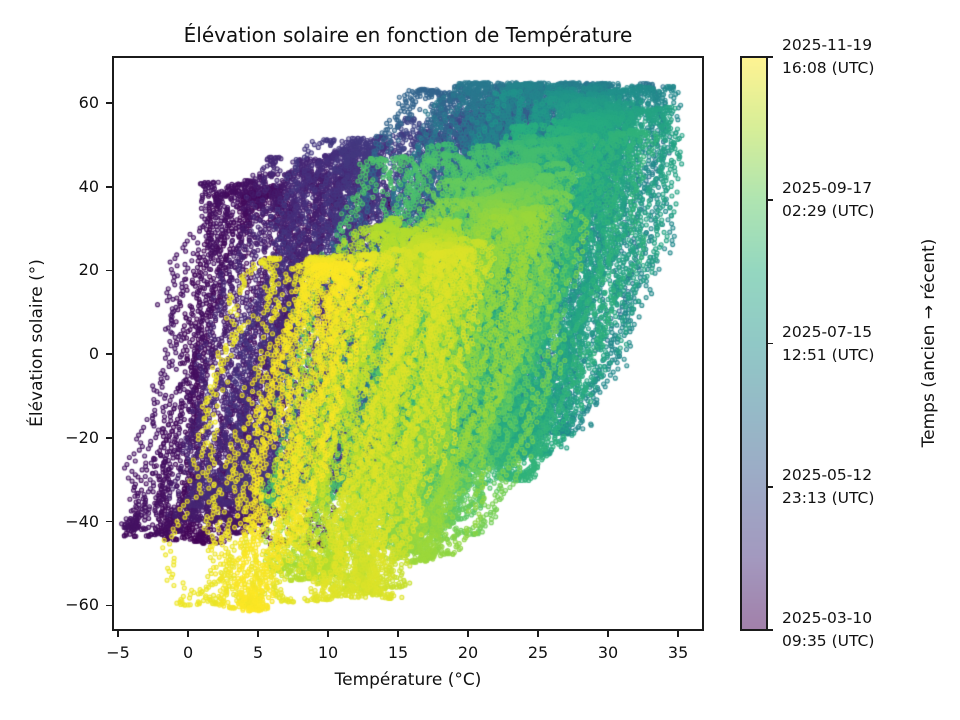 This screenshot has height=720, width=960. What do you see at coordinates (88, 186) in the screenshot?
I see `y-tick-label: 40` at bounding box center [88, 186].